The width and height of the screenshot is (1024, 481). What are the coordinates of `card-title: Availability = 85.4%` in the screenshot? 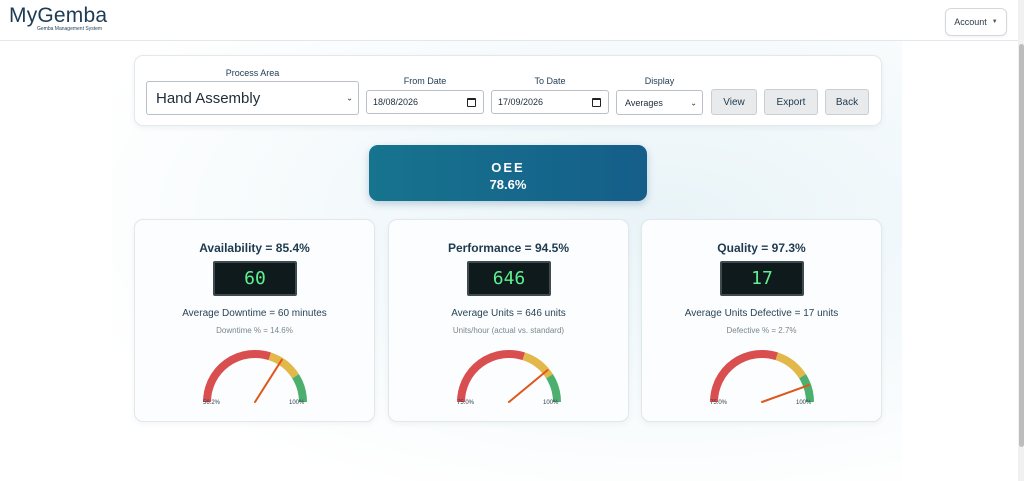 It's located at (254, 248).